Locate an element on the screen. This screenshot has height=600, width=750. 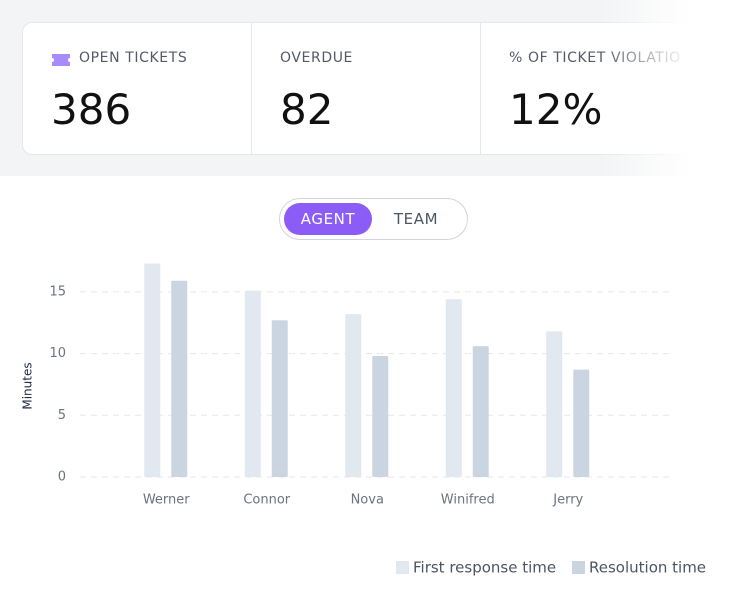
stat-label: OVERDUE is located at coordinates (316, 58).